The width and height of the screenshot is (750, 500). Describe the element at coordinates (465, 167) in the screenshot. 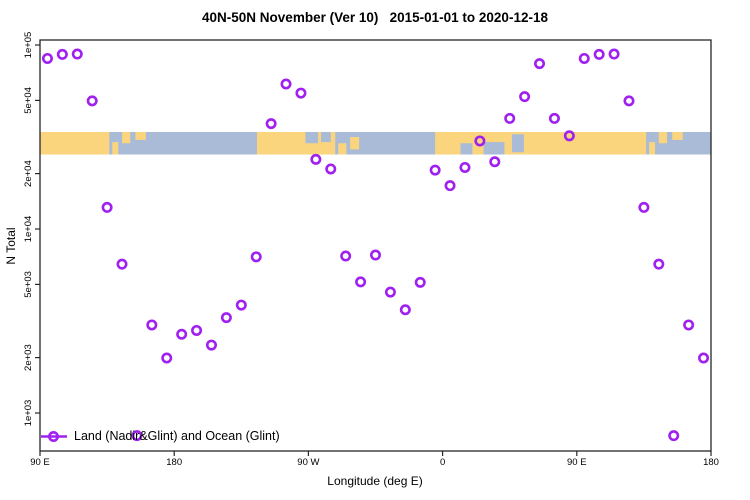

I see `data-point-15E` at that location.